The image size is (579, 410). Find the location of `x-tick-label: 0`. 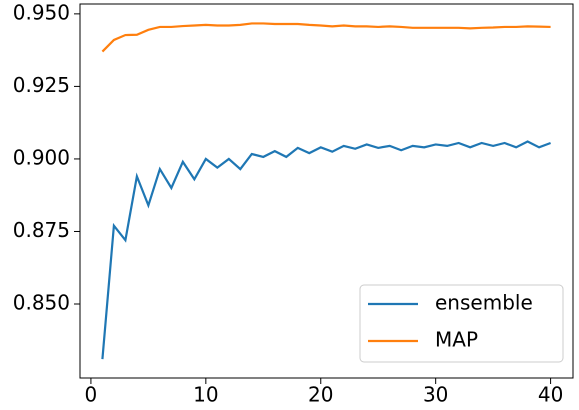

x-tick-label: 0 is located at coordinates (91, 395).